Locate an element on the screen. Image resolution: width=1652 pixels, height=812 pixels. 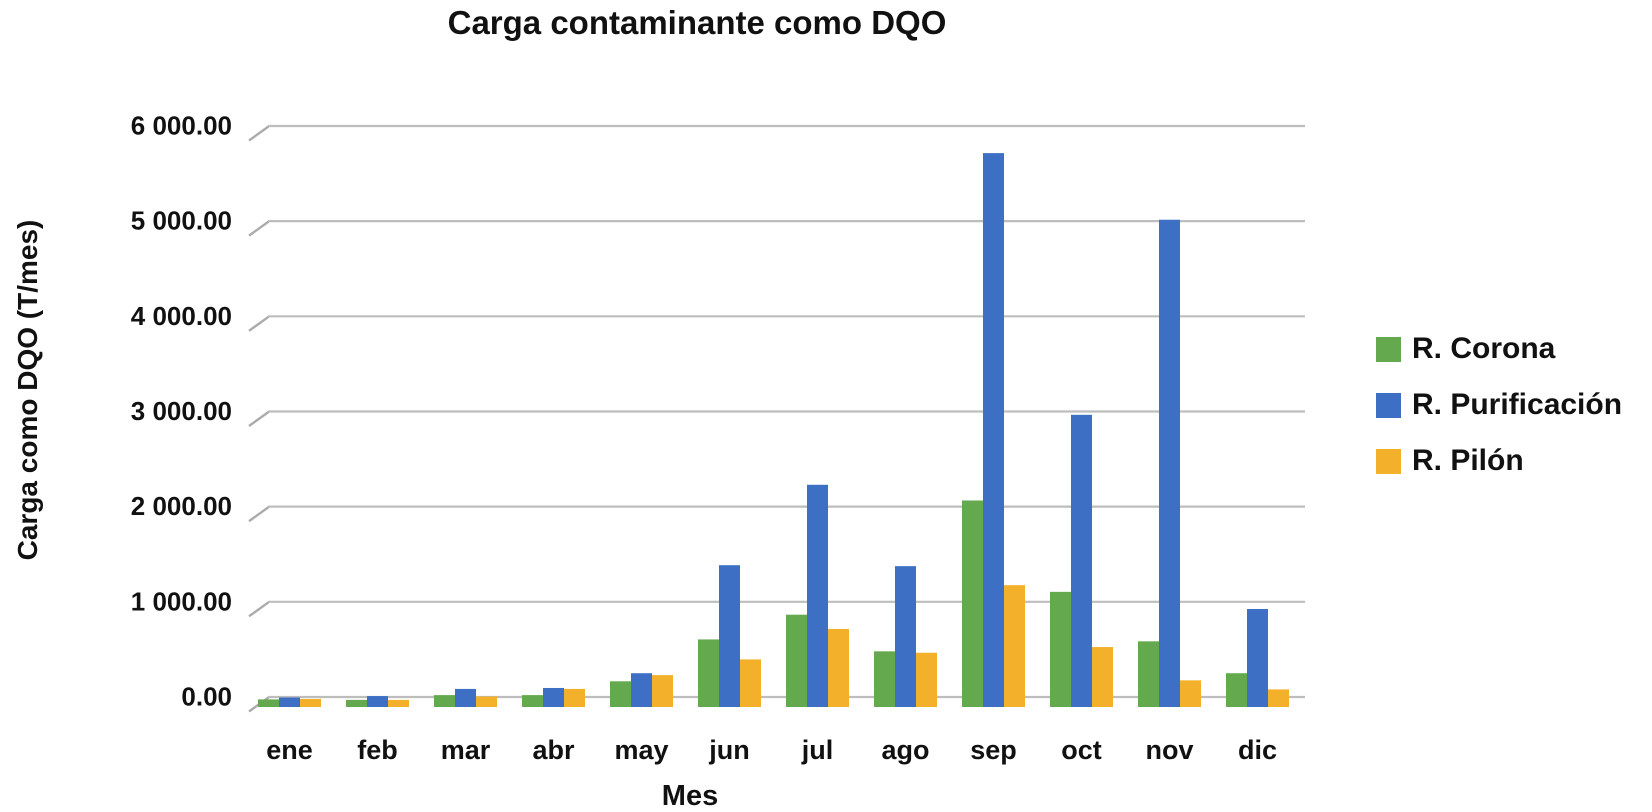
bar-r-pil-n-jul is located at coordinates (838, 667).